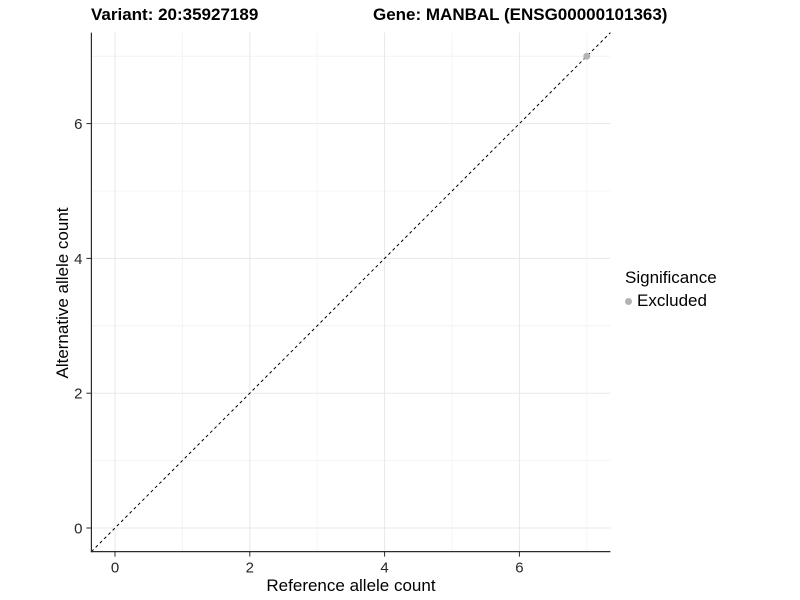  What do you see at coordinates (671, 277) in the screenshot?
I see `legend-title: Significance` at bounding box center [671, 277].